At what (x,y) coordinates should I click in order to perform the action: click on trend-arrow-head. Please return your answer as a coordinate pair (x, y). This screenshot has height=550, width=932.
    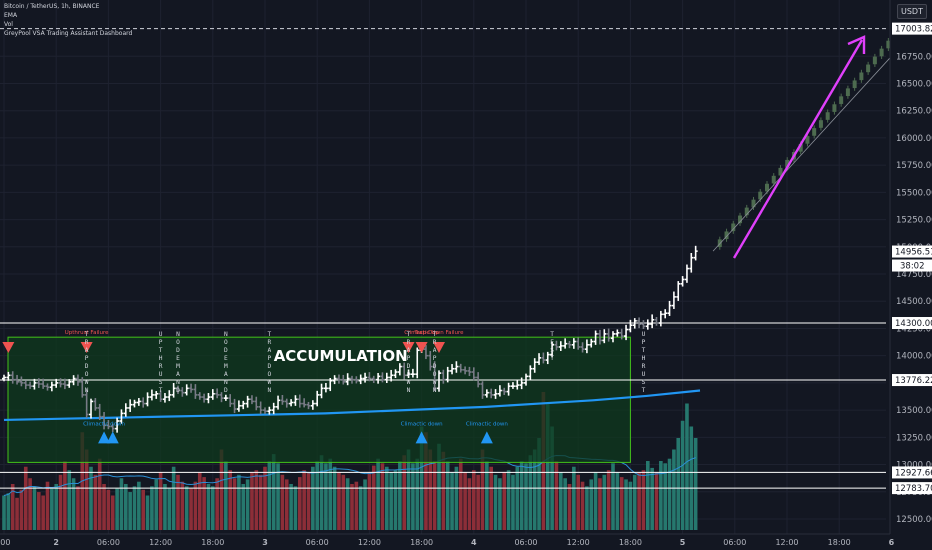
    Looking at the image, I should click on (856, 44).